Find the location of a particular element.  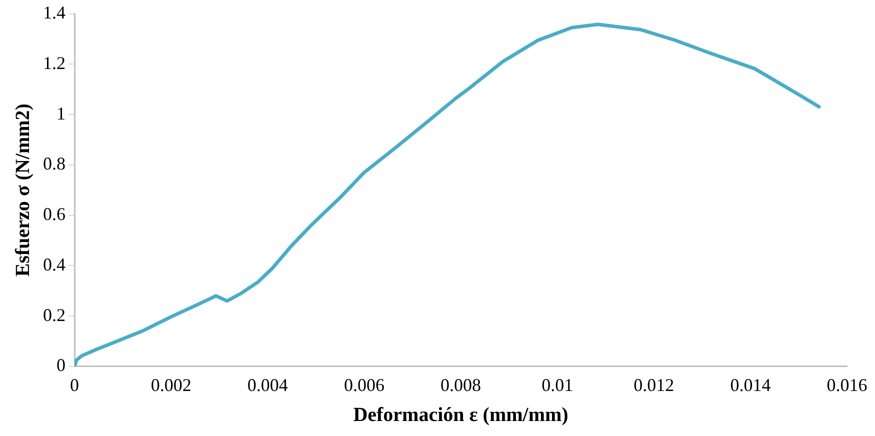

y-tick-label: 0.4 is located at coordinates (54, 264).